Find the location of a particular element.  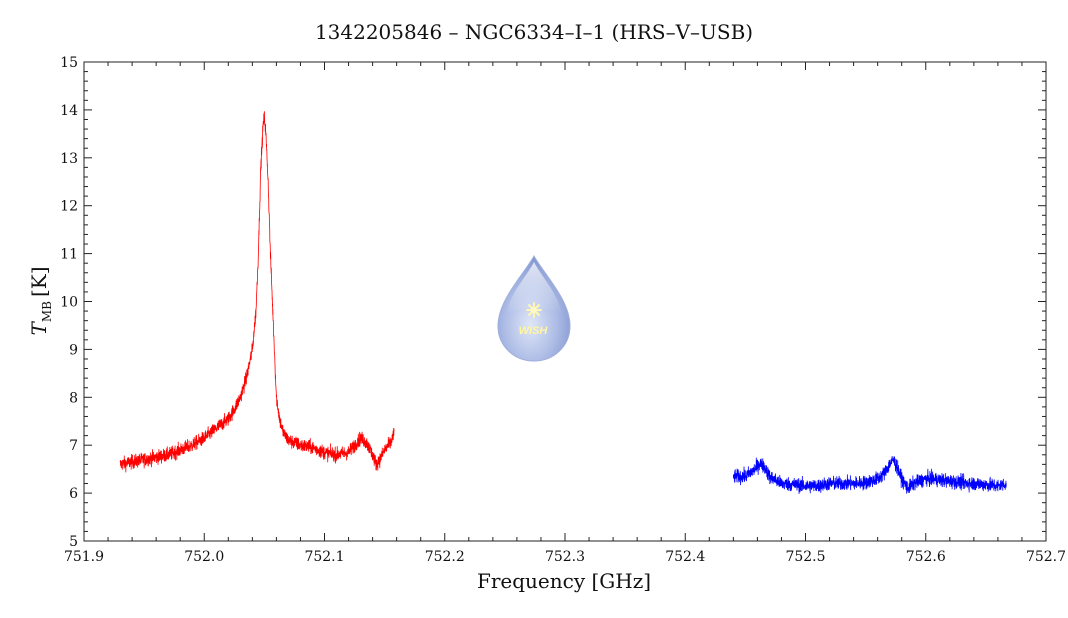

wish-logo: WISH is located at coordinates (534, 308).